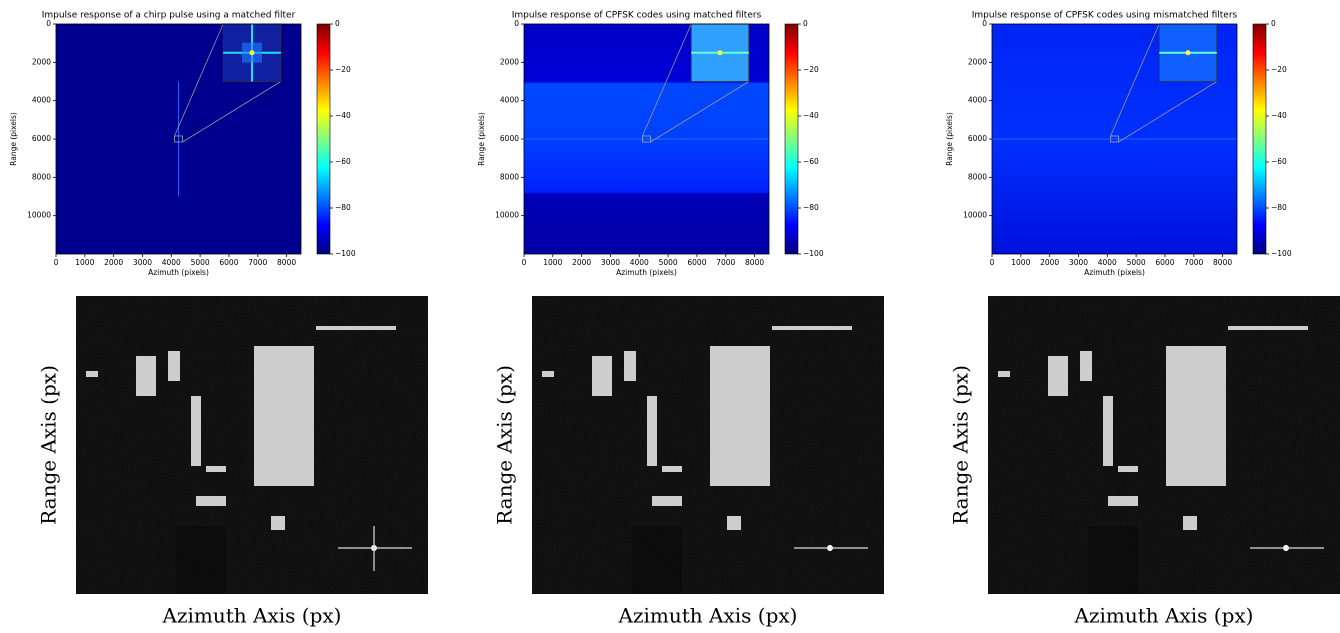  I want to click on y-tick-label: 10000, so click(507, 215).